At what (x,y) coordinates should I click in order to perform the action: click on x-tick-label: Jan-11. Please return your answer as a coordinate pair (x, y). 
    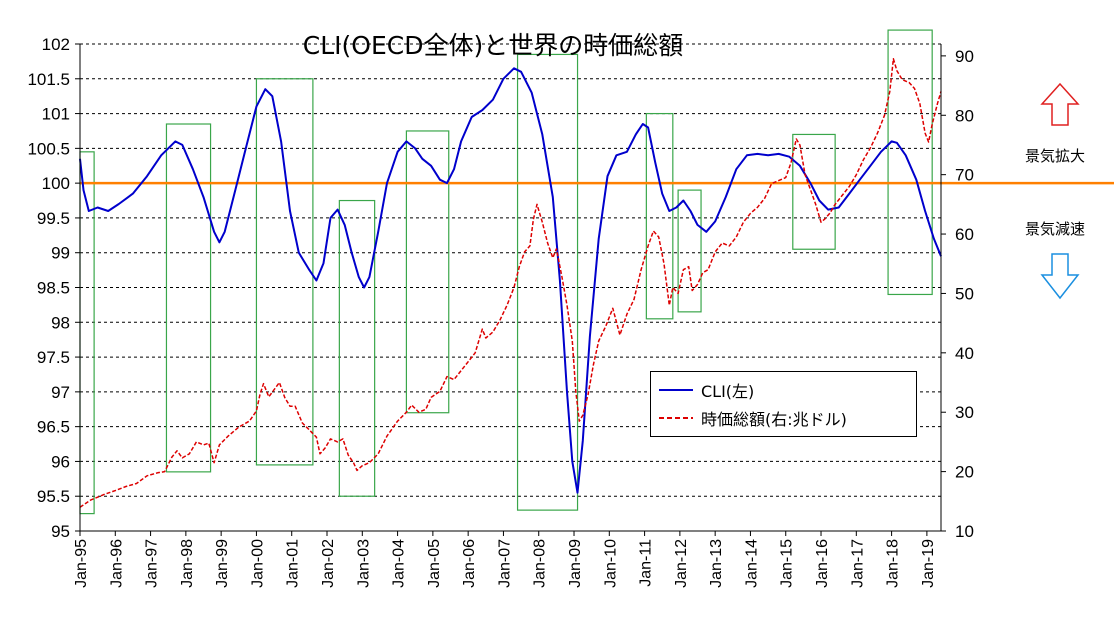
    Looking at the image, I should click on (646, 563).